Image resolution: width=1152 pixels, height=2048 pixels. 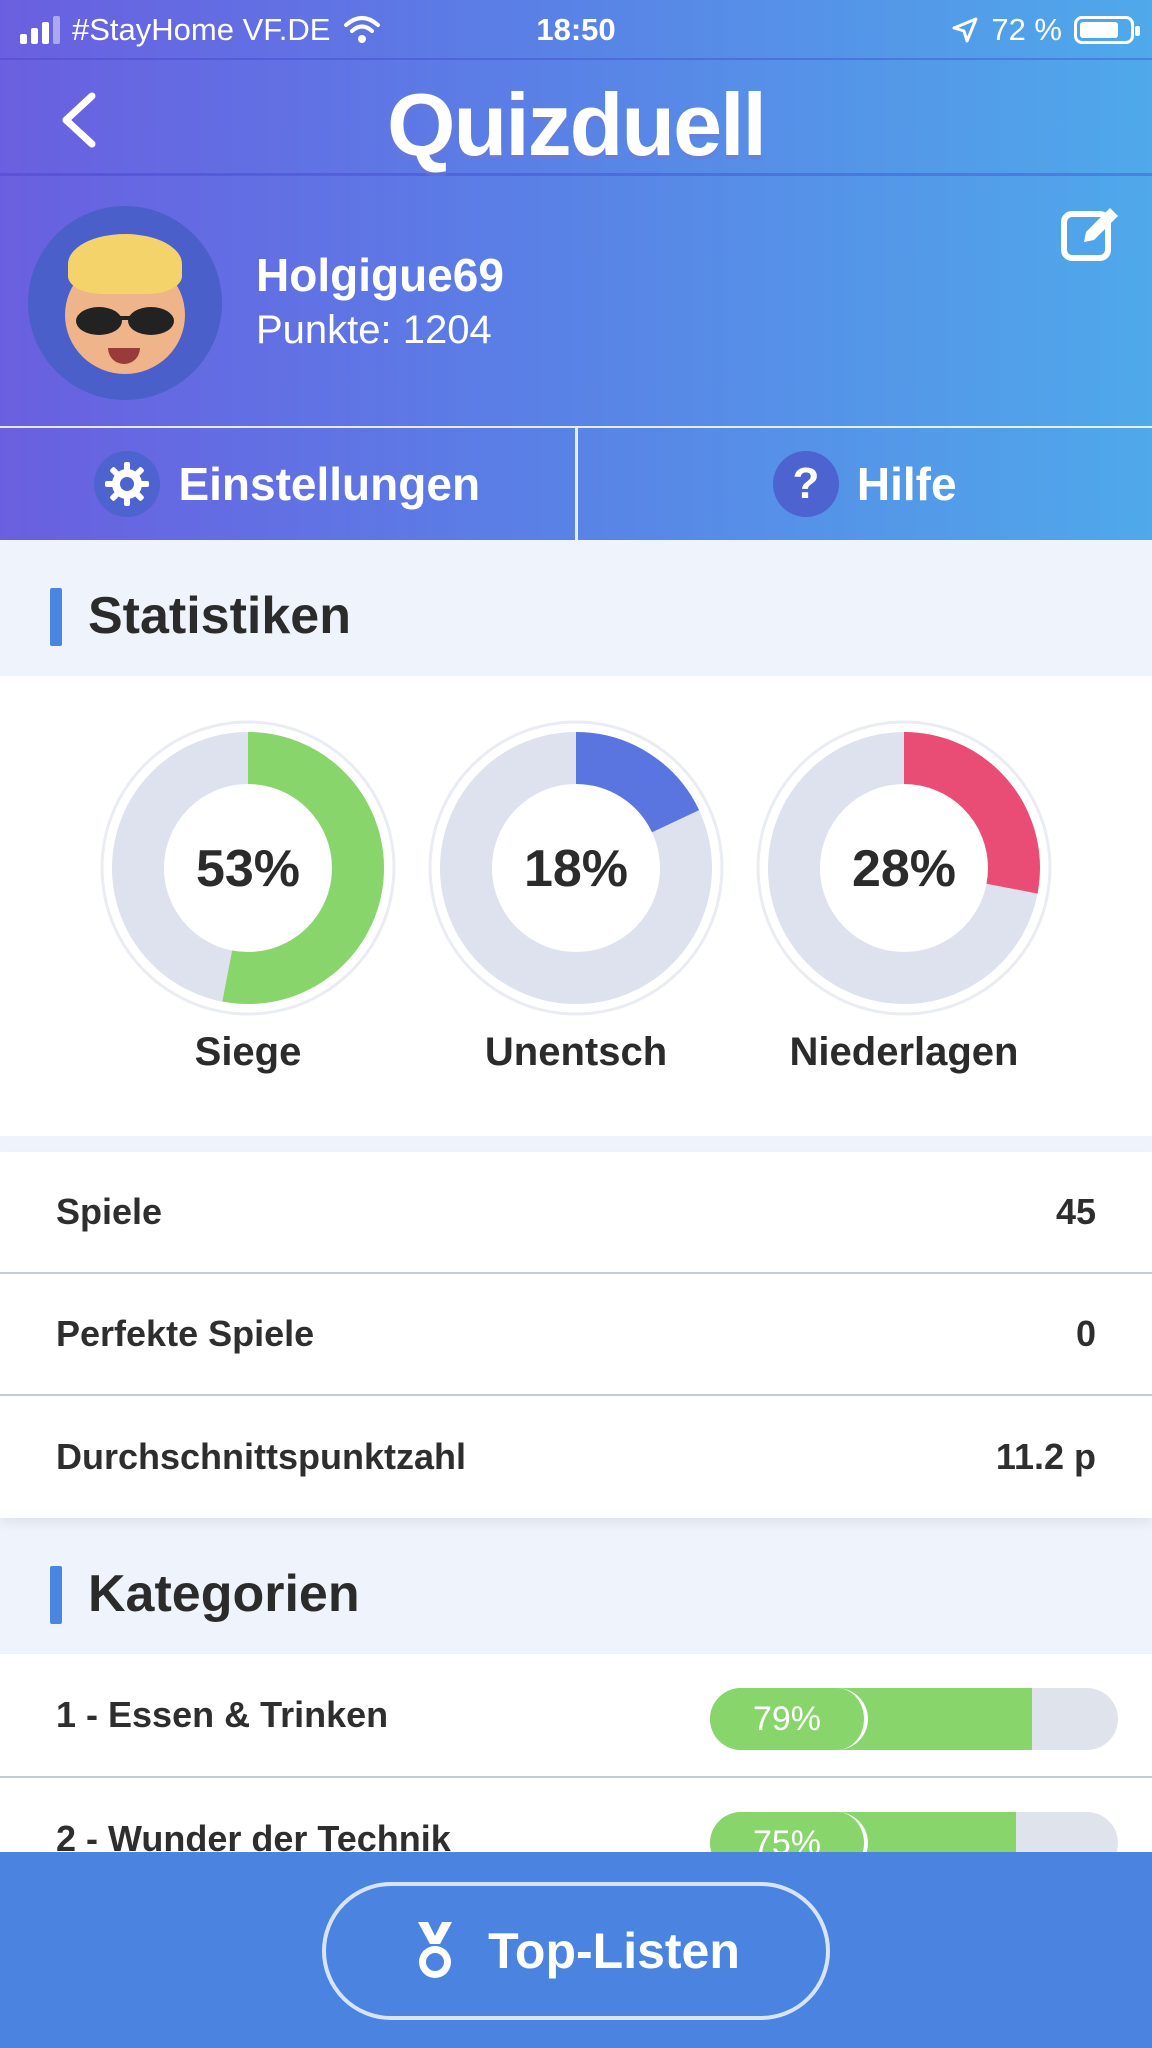 I want to click on battery-icon, so click(x=1107, y=30).